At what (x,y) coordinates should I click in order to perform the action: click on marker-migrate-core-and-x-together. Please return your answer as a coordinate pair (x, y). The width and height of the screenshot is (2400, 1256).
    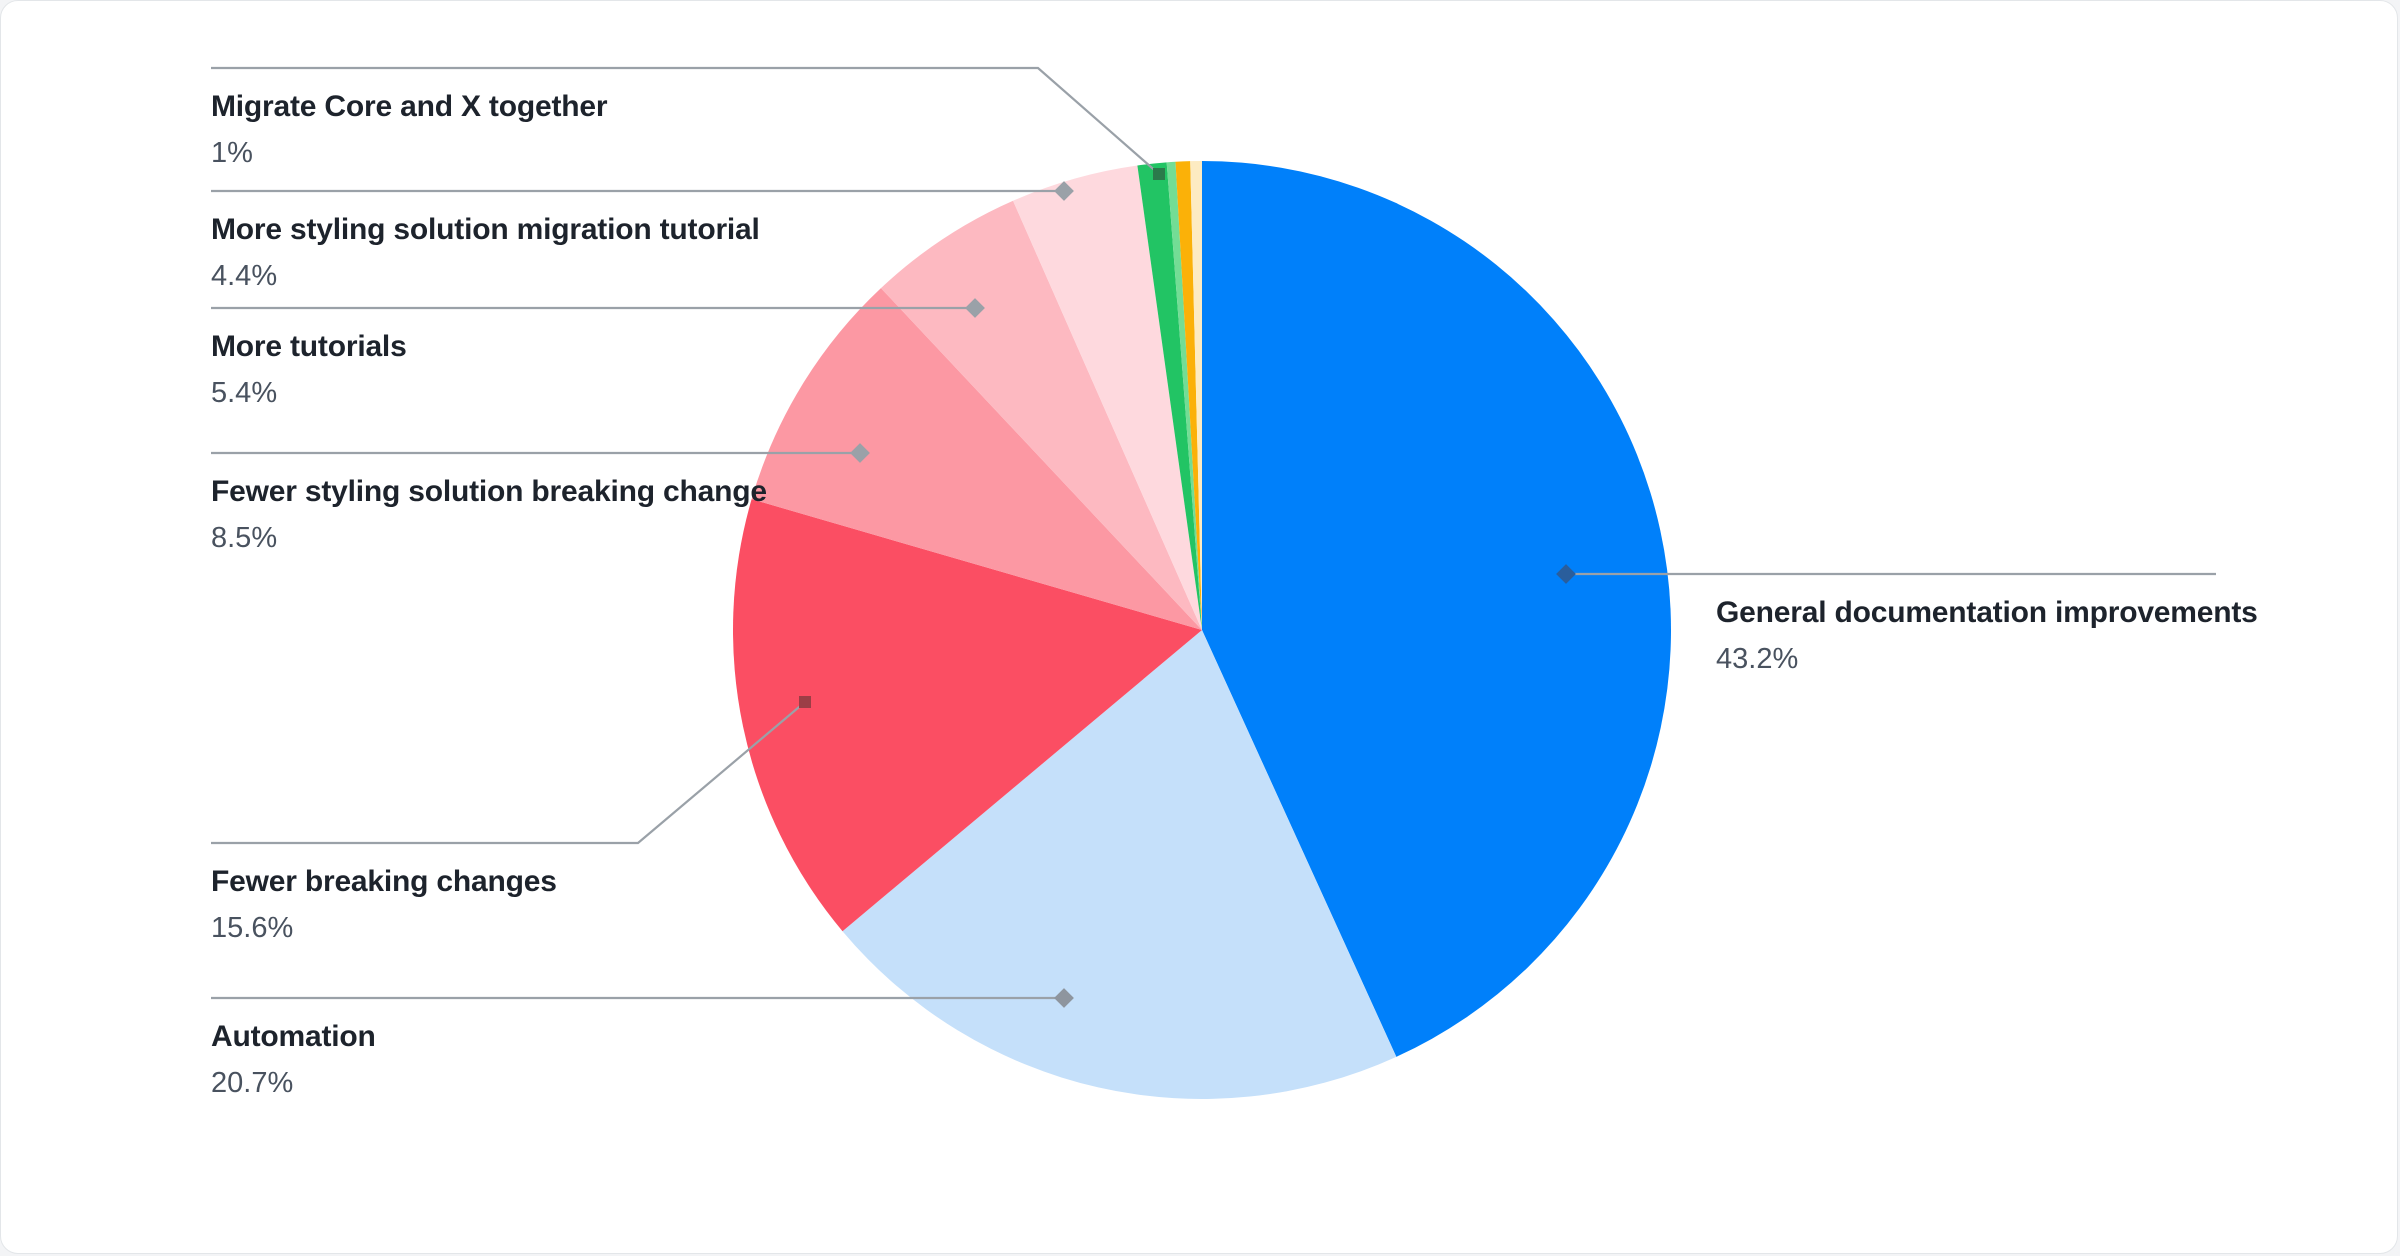
    Looking at the image, I should click on (1159, 174).